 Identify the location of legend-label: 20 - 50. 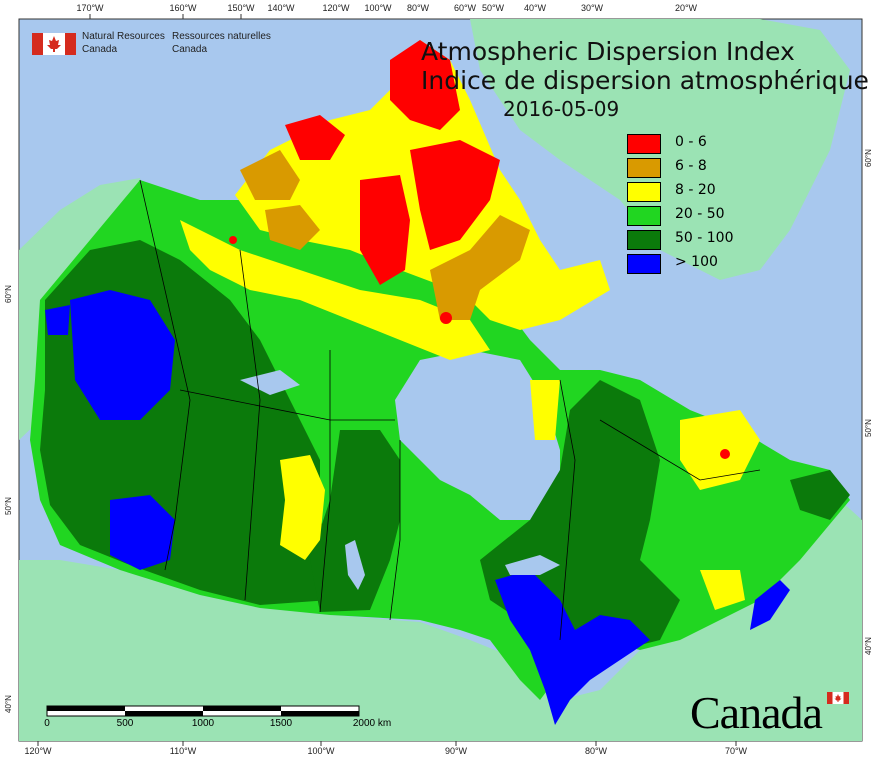
(700, 214).